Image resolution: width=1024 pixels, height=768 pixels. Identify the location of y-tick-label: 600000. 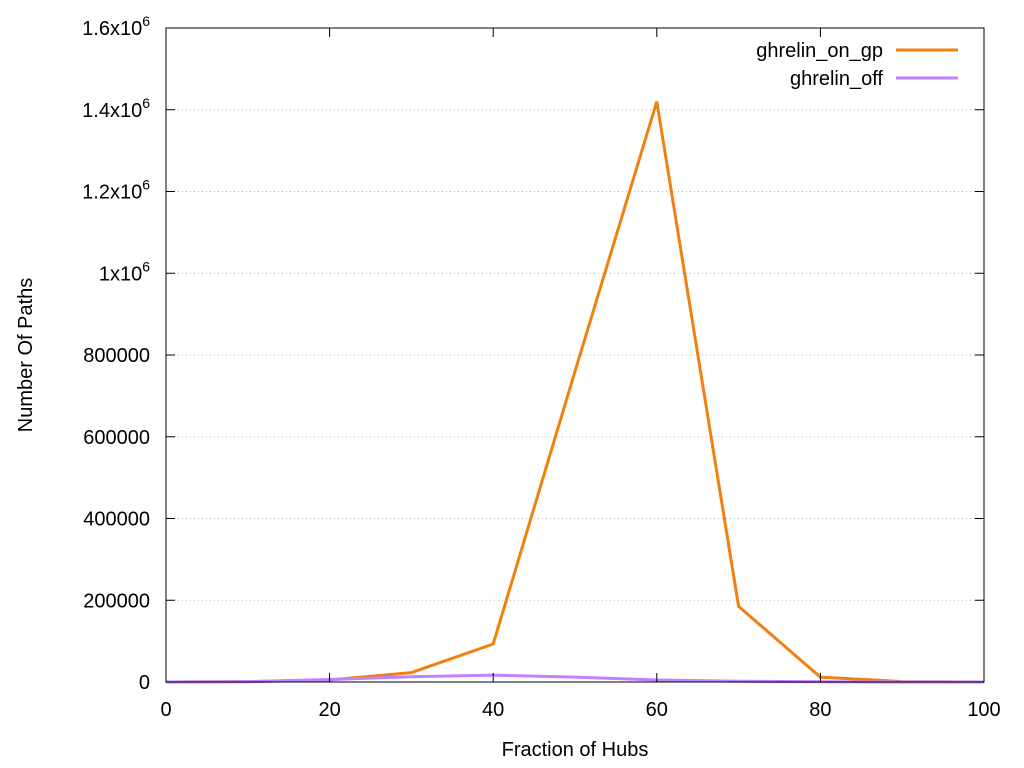
(116, 438).